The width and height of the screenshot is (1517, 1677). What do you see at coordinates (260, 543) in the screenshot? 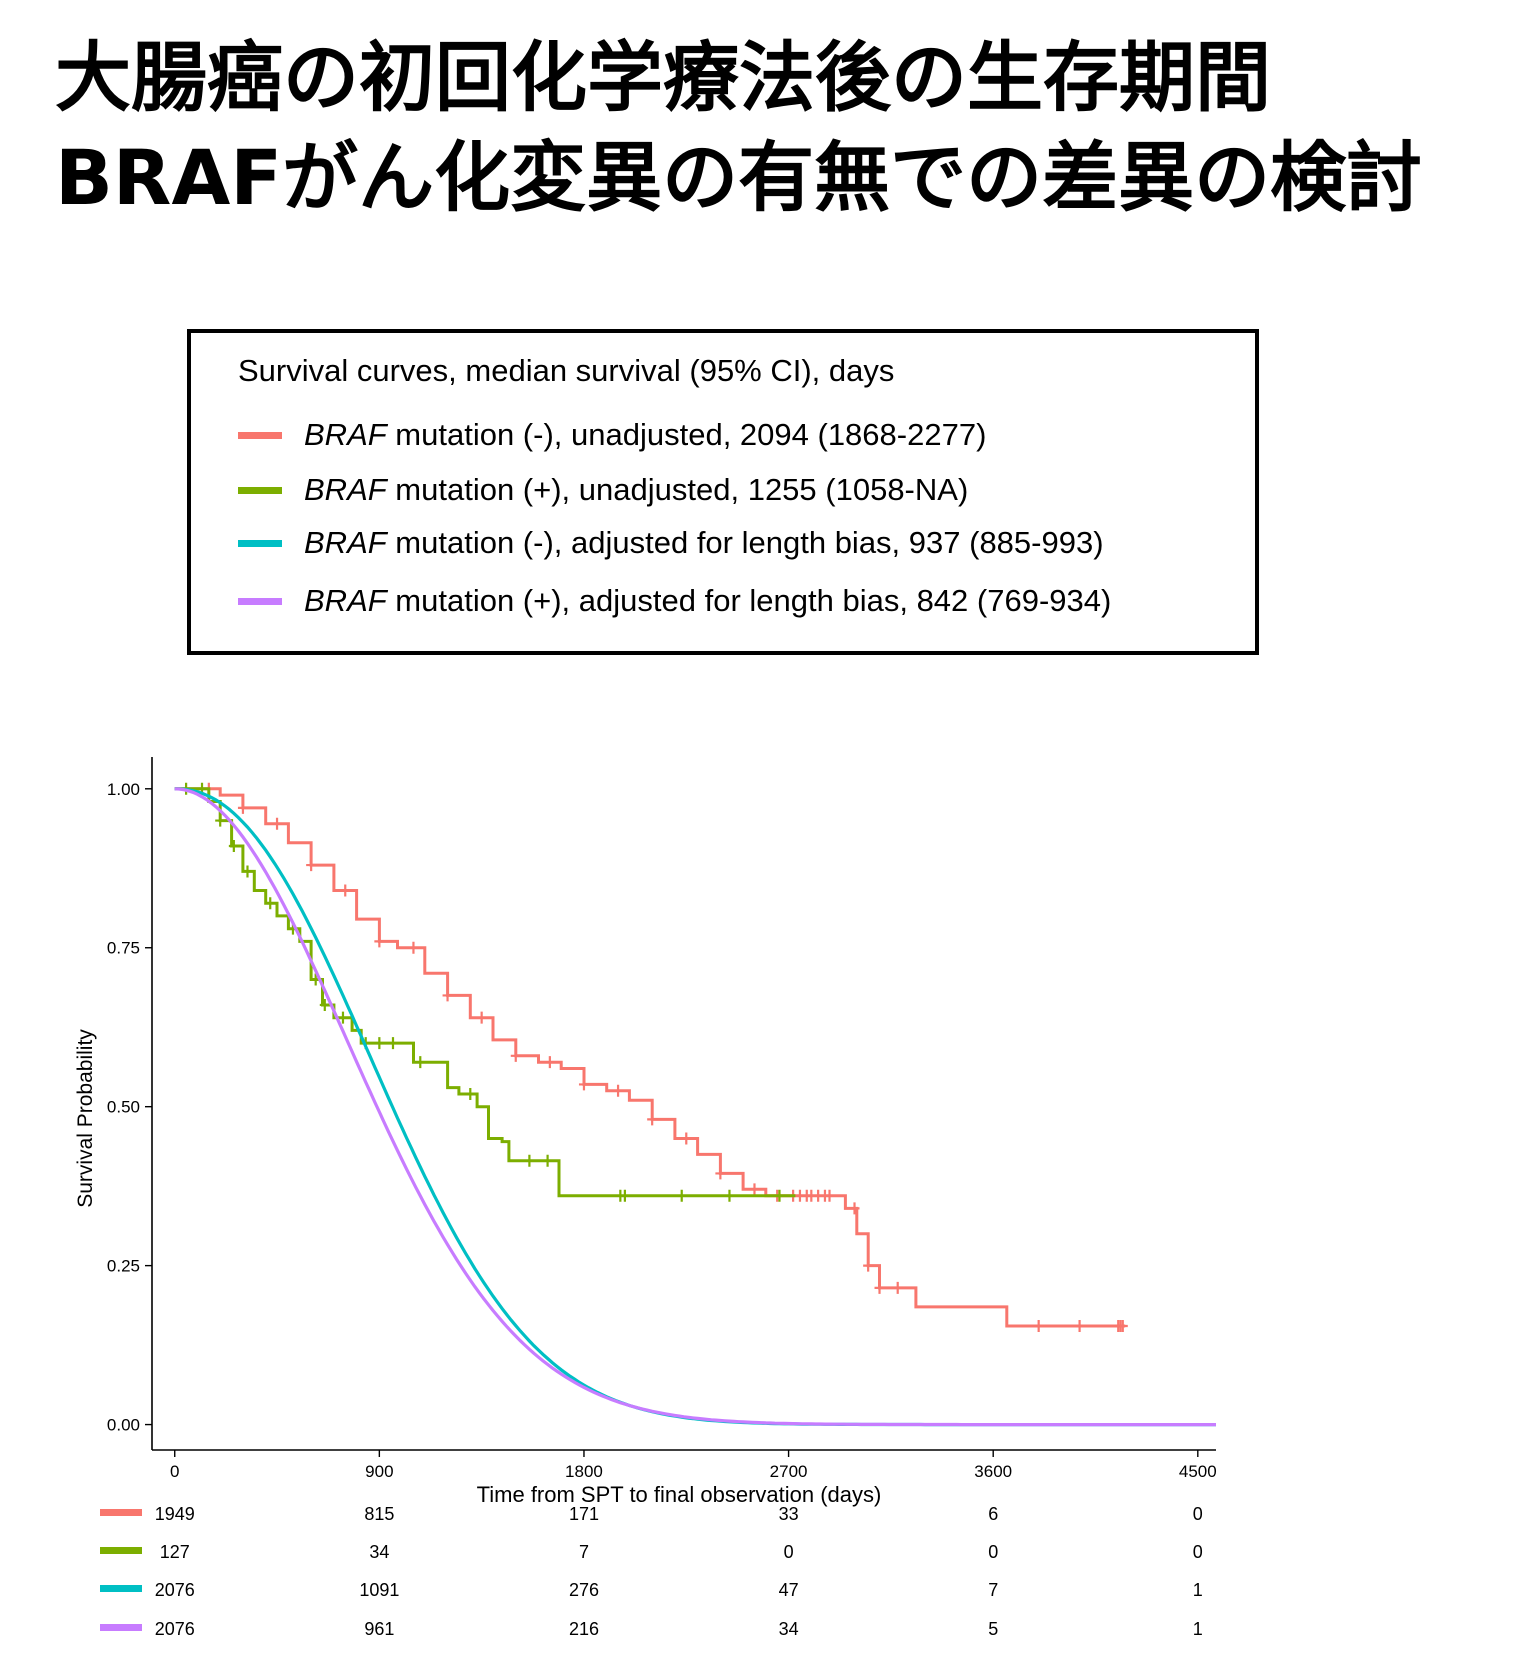
I see `legend-swatch-cyan` at bounding box center [260, 543].